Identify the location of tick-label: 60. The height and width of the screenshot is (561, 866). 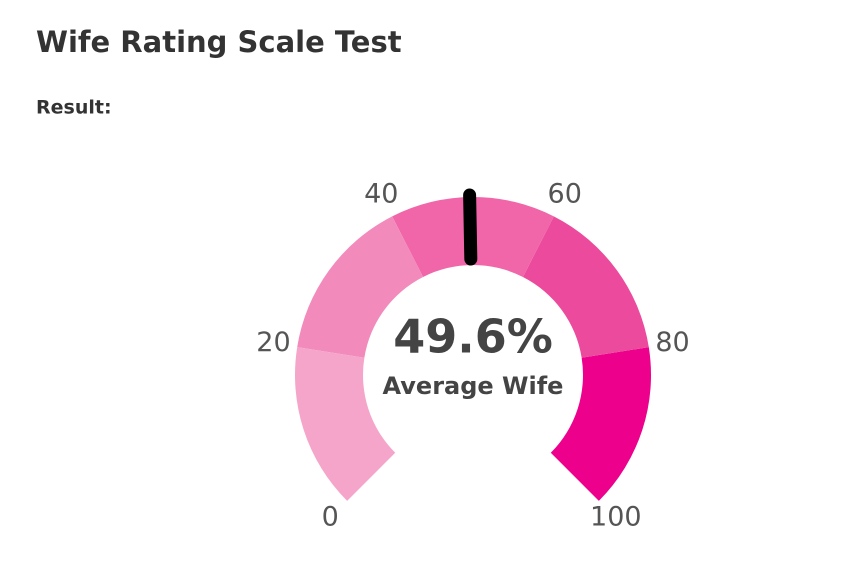
(565, 194).